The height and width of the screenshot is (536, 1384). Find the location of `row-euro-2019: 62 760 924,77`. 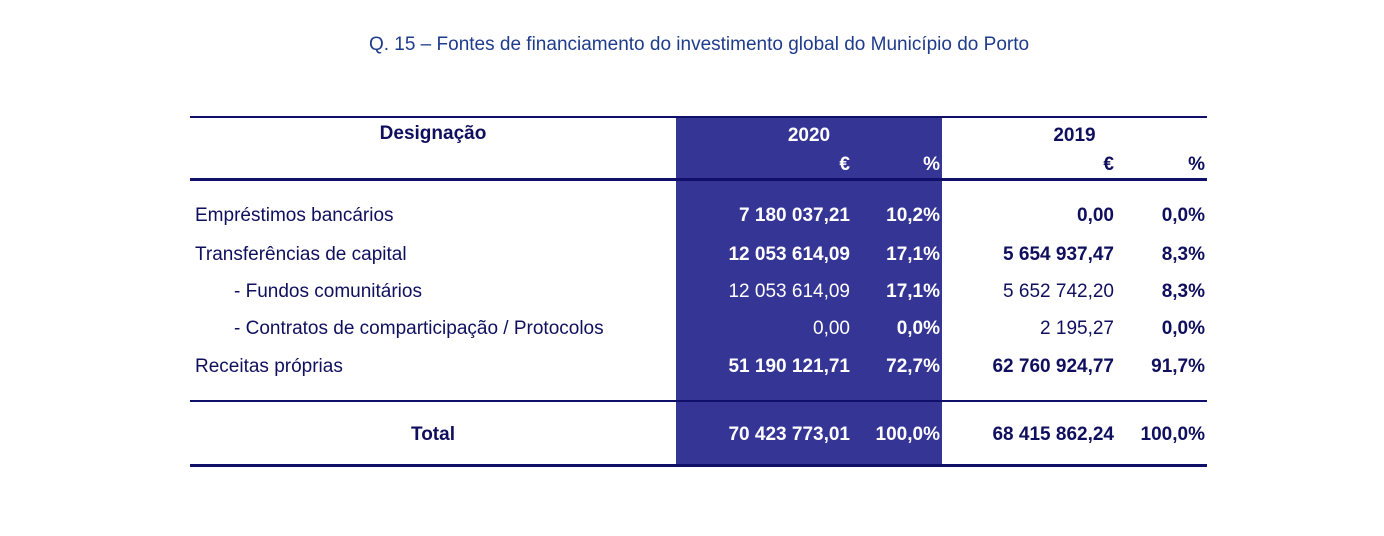

row-euro-2019: 62 760 924,77 is located at coordinates (1053, 366).